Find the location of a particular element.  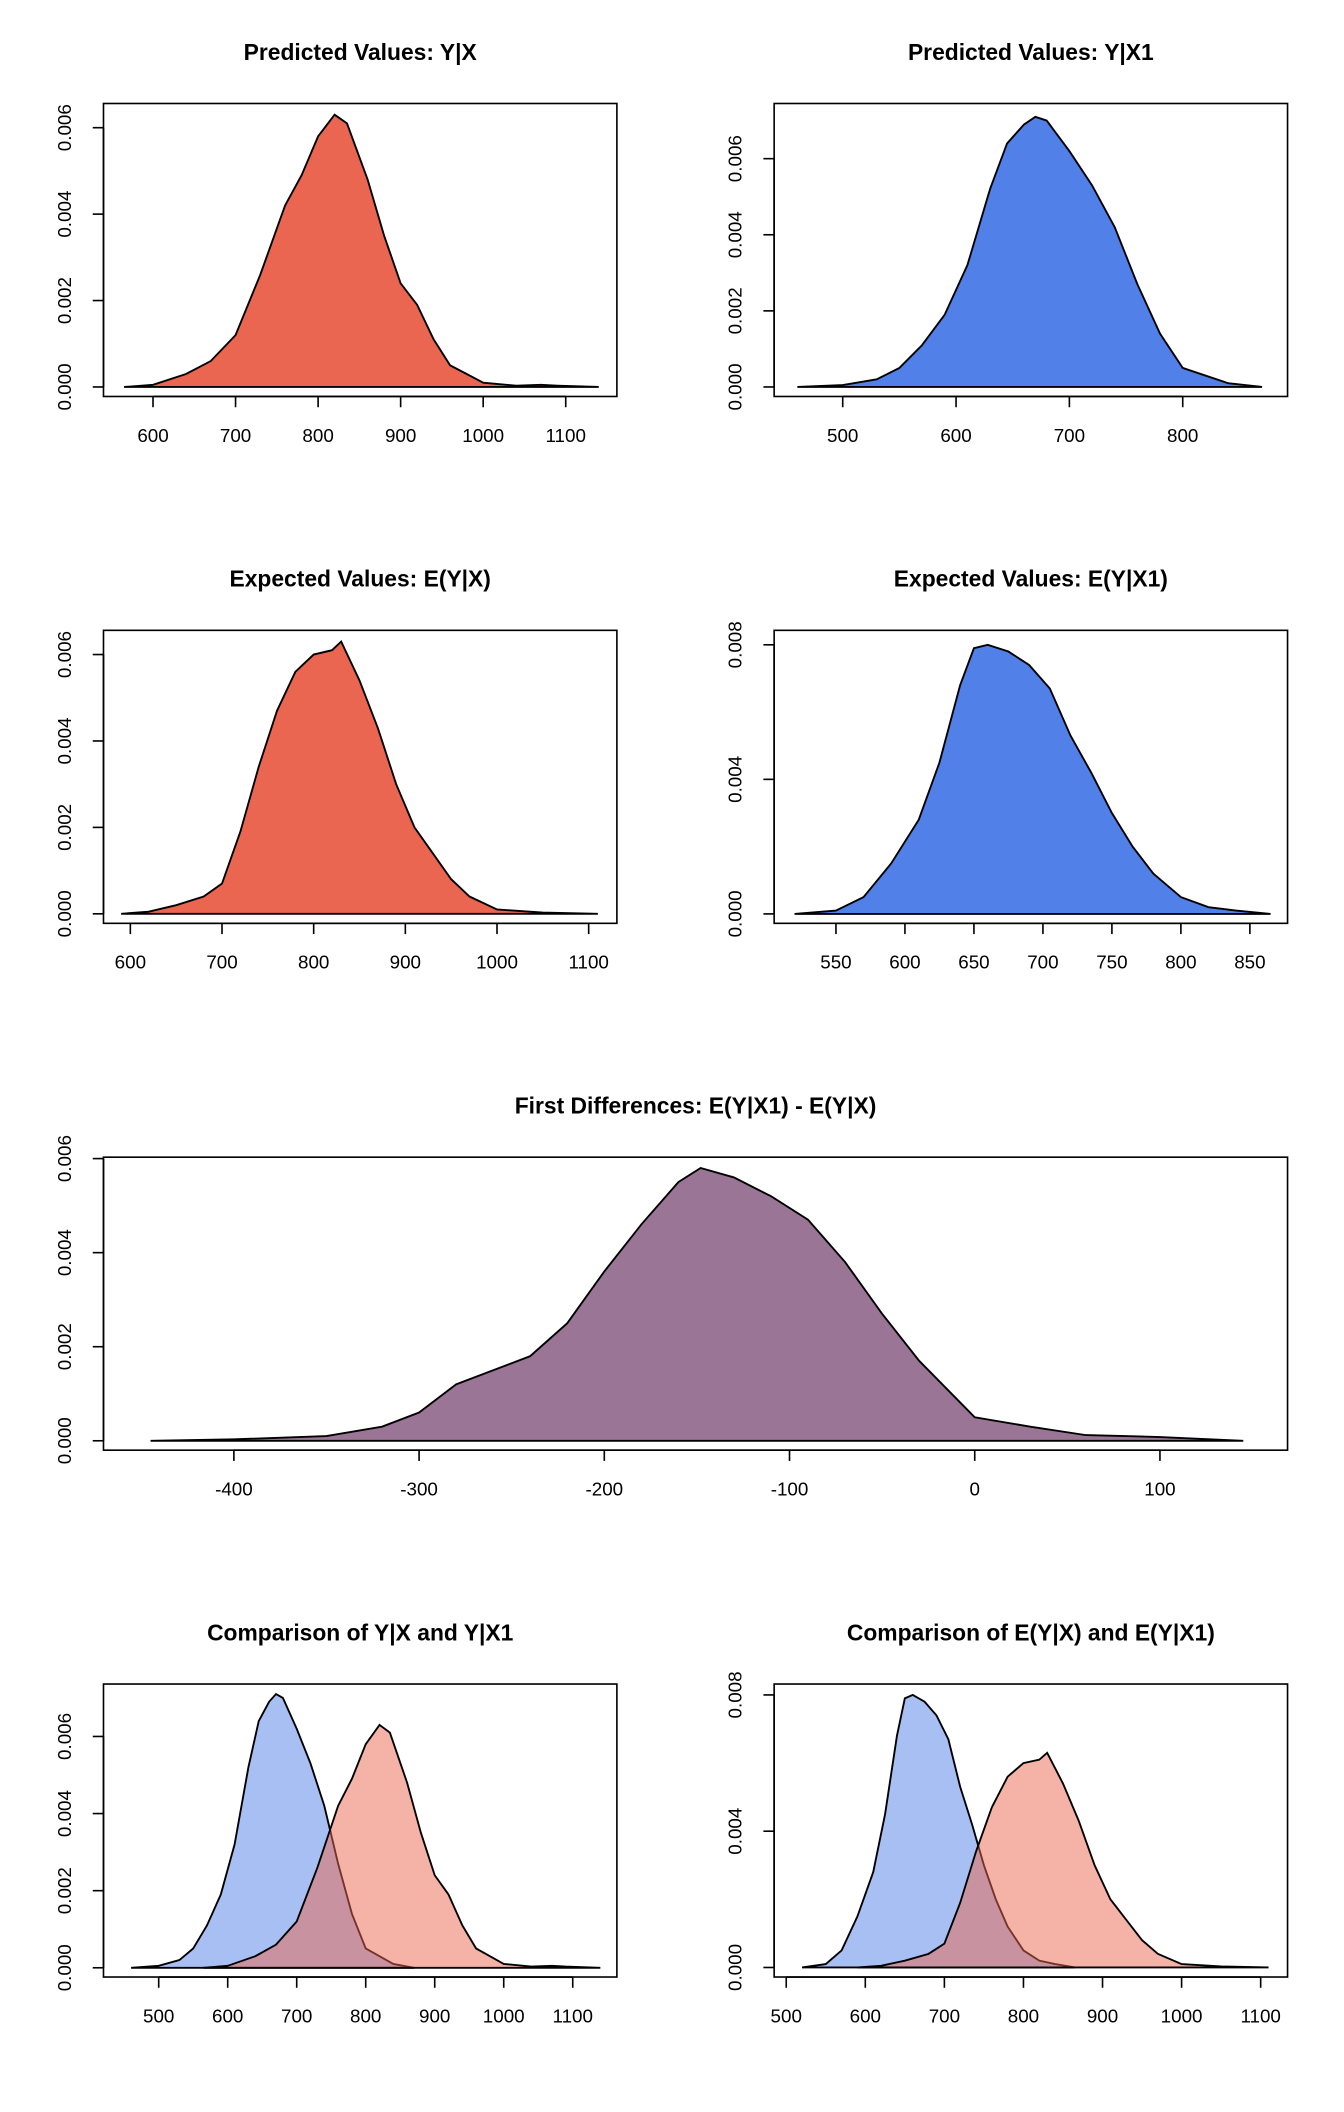

chart-title: Predicted Values: Y|X1 is located at coordinates (1031, 52).